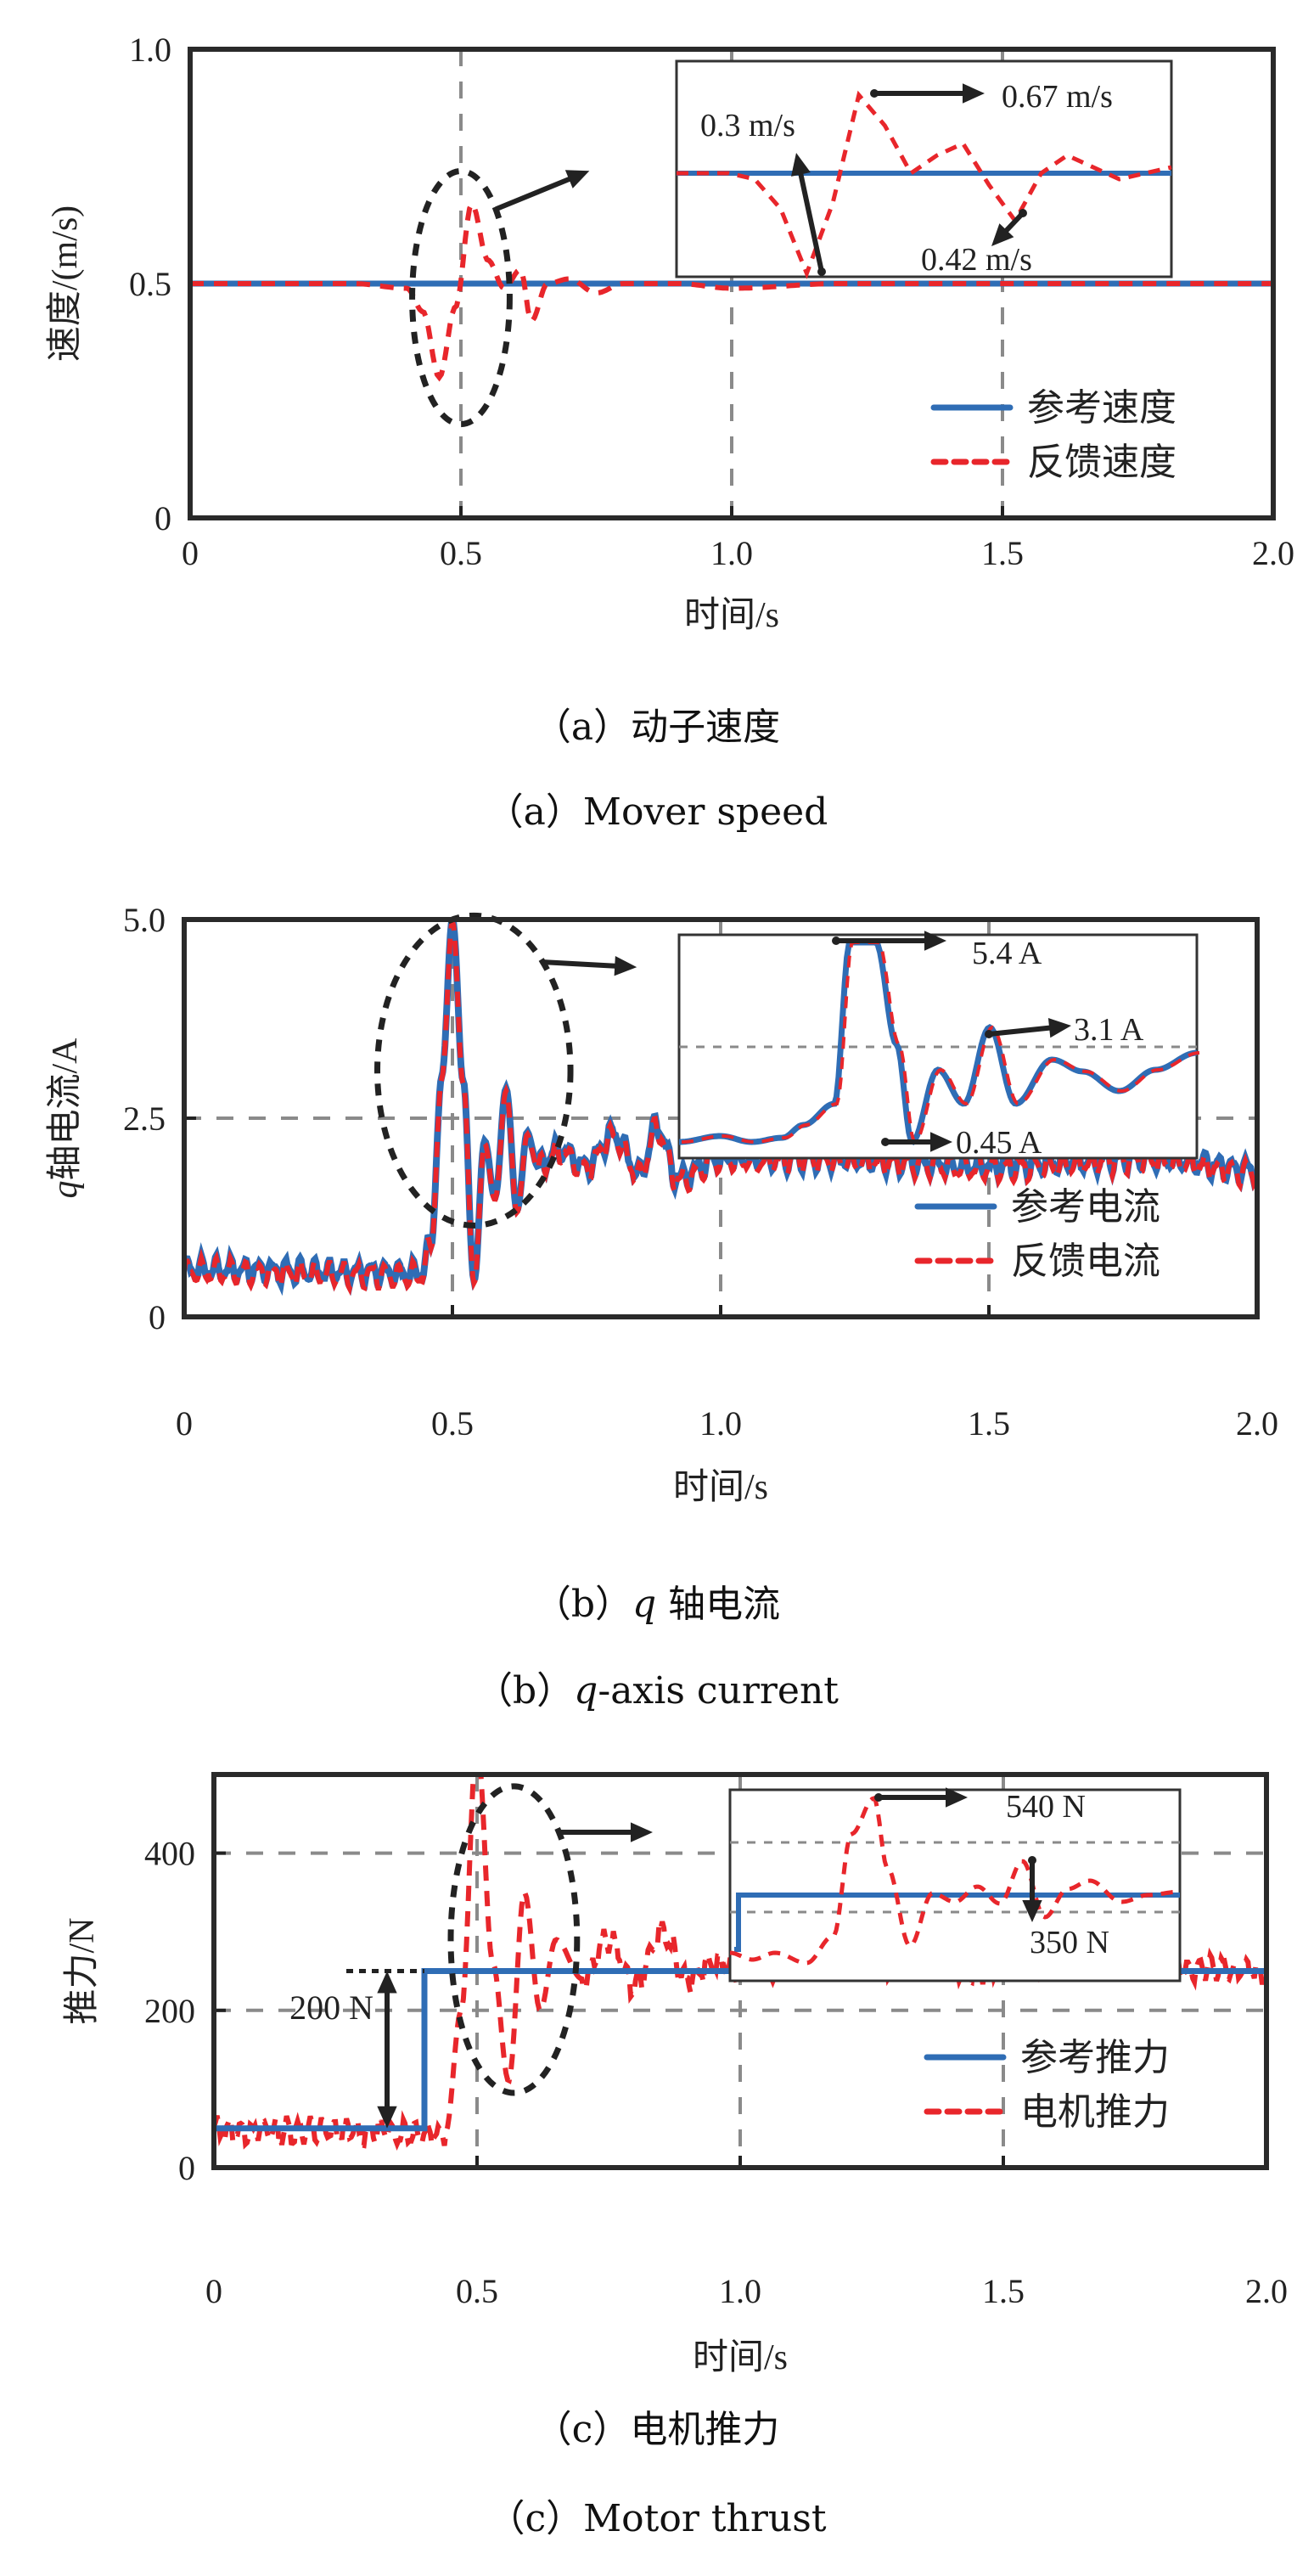 The height and width of the screenshot is (2576, 1314). I want to click on annotation-arrow-350-head, so click(1032, 1911).